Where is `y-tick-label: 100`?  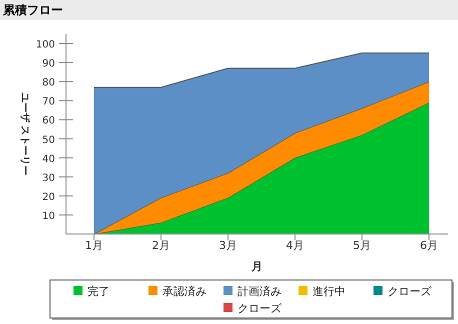 y-tick-label: 100 is located at coordinates (45, 45).